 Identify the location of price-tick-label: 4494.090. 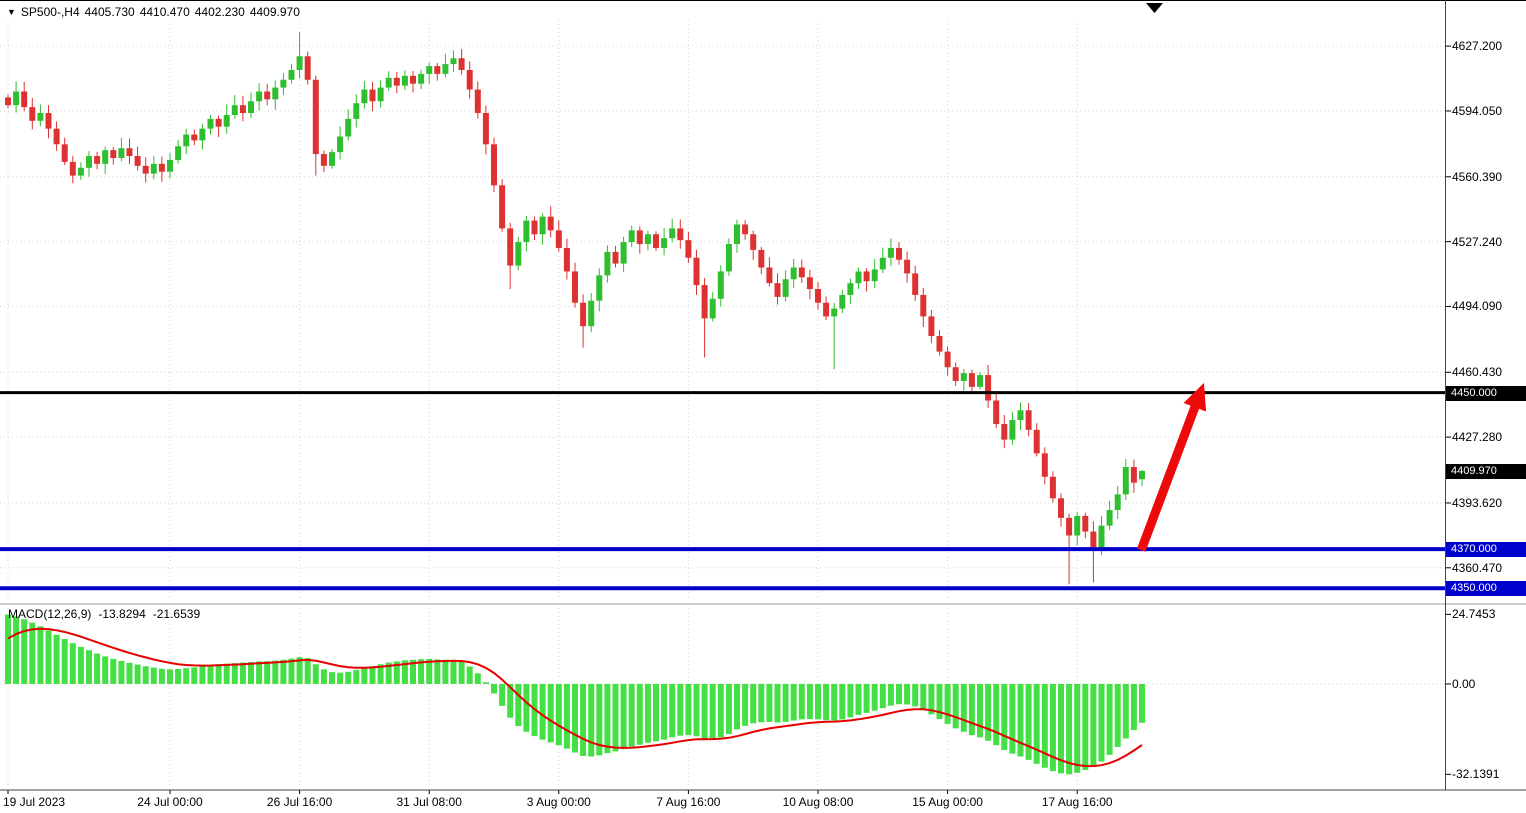
(1477, 306).